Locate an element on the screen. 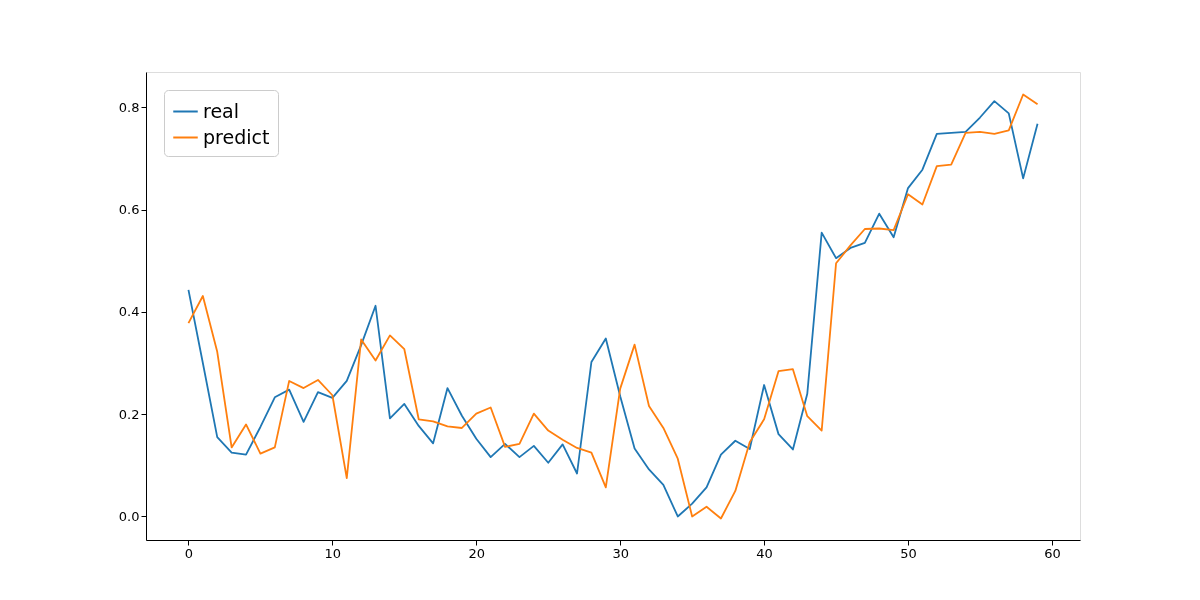 This screenshot has height=600, width=1200. legend-label: real is located at coordinates (221, 110).